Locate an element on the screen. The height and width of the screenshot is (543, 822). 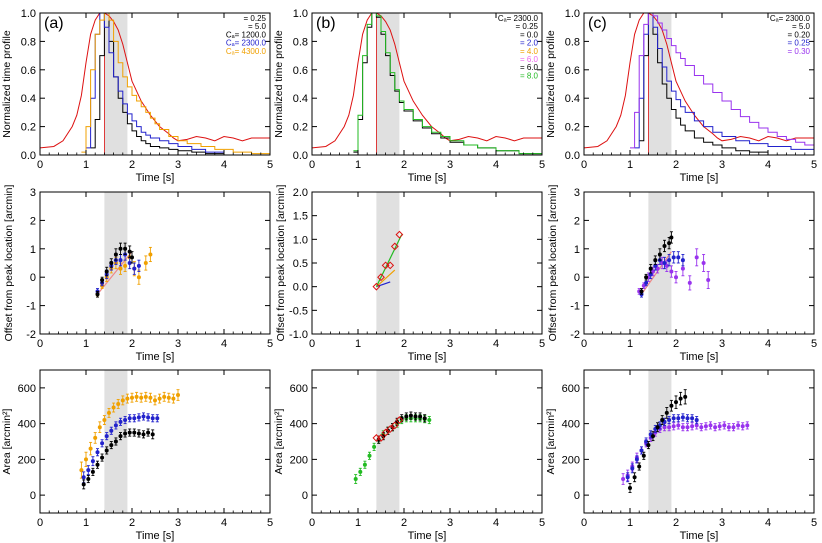
y-tick-label: -1.0 is located at coordinates (298, 335).